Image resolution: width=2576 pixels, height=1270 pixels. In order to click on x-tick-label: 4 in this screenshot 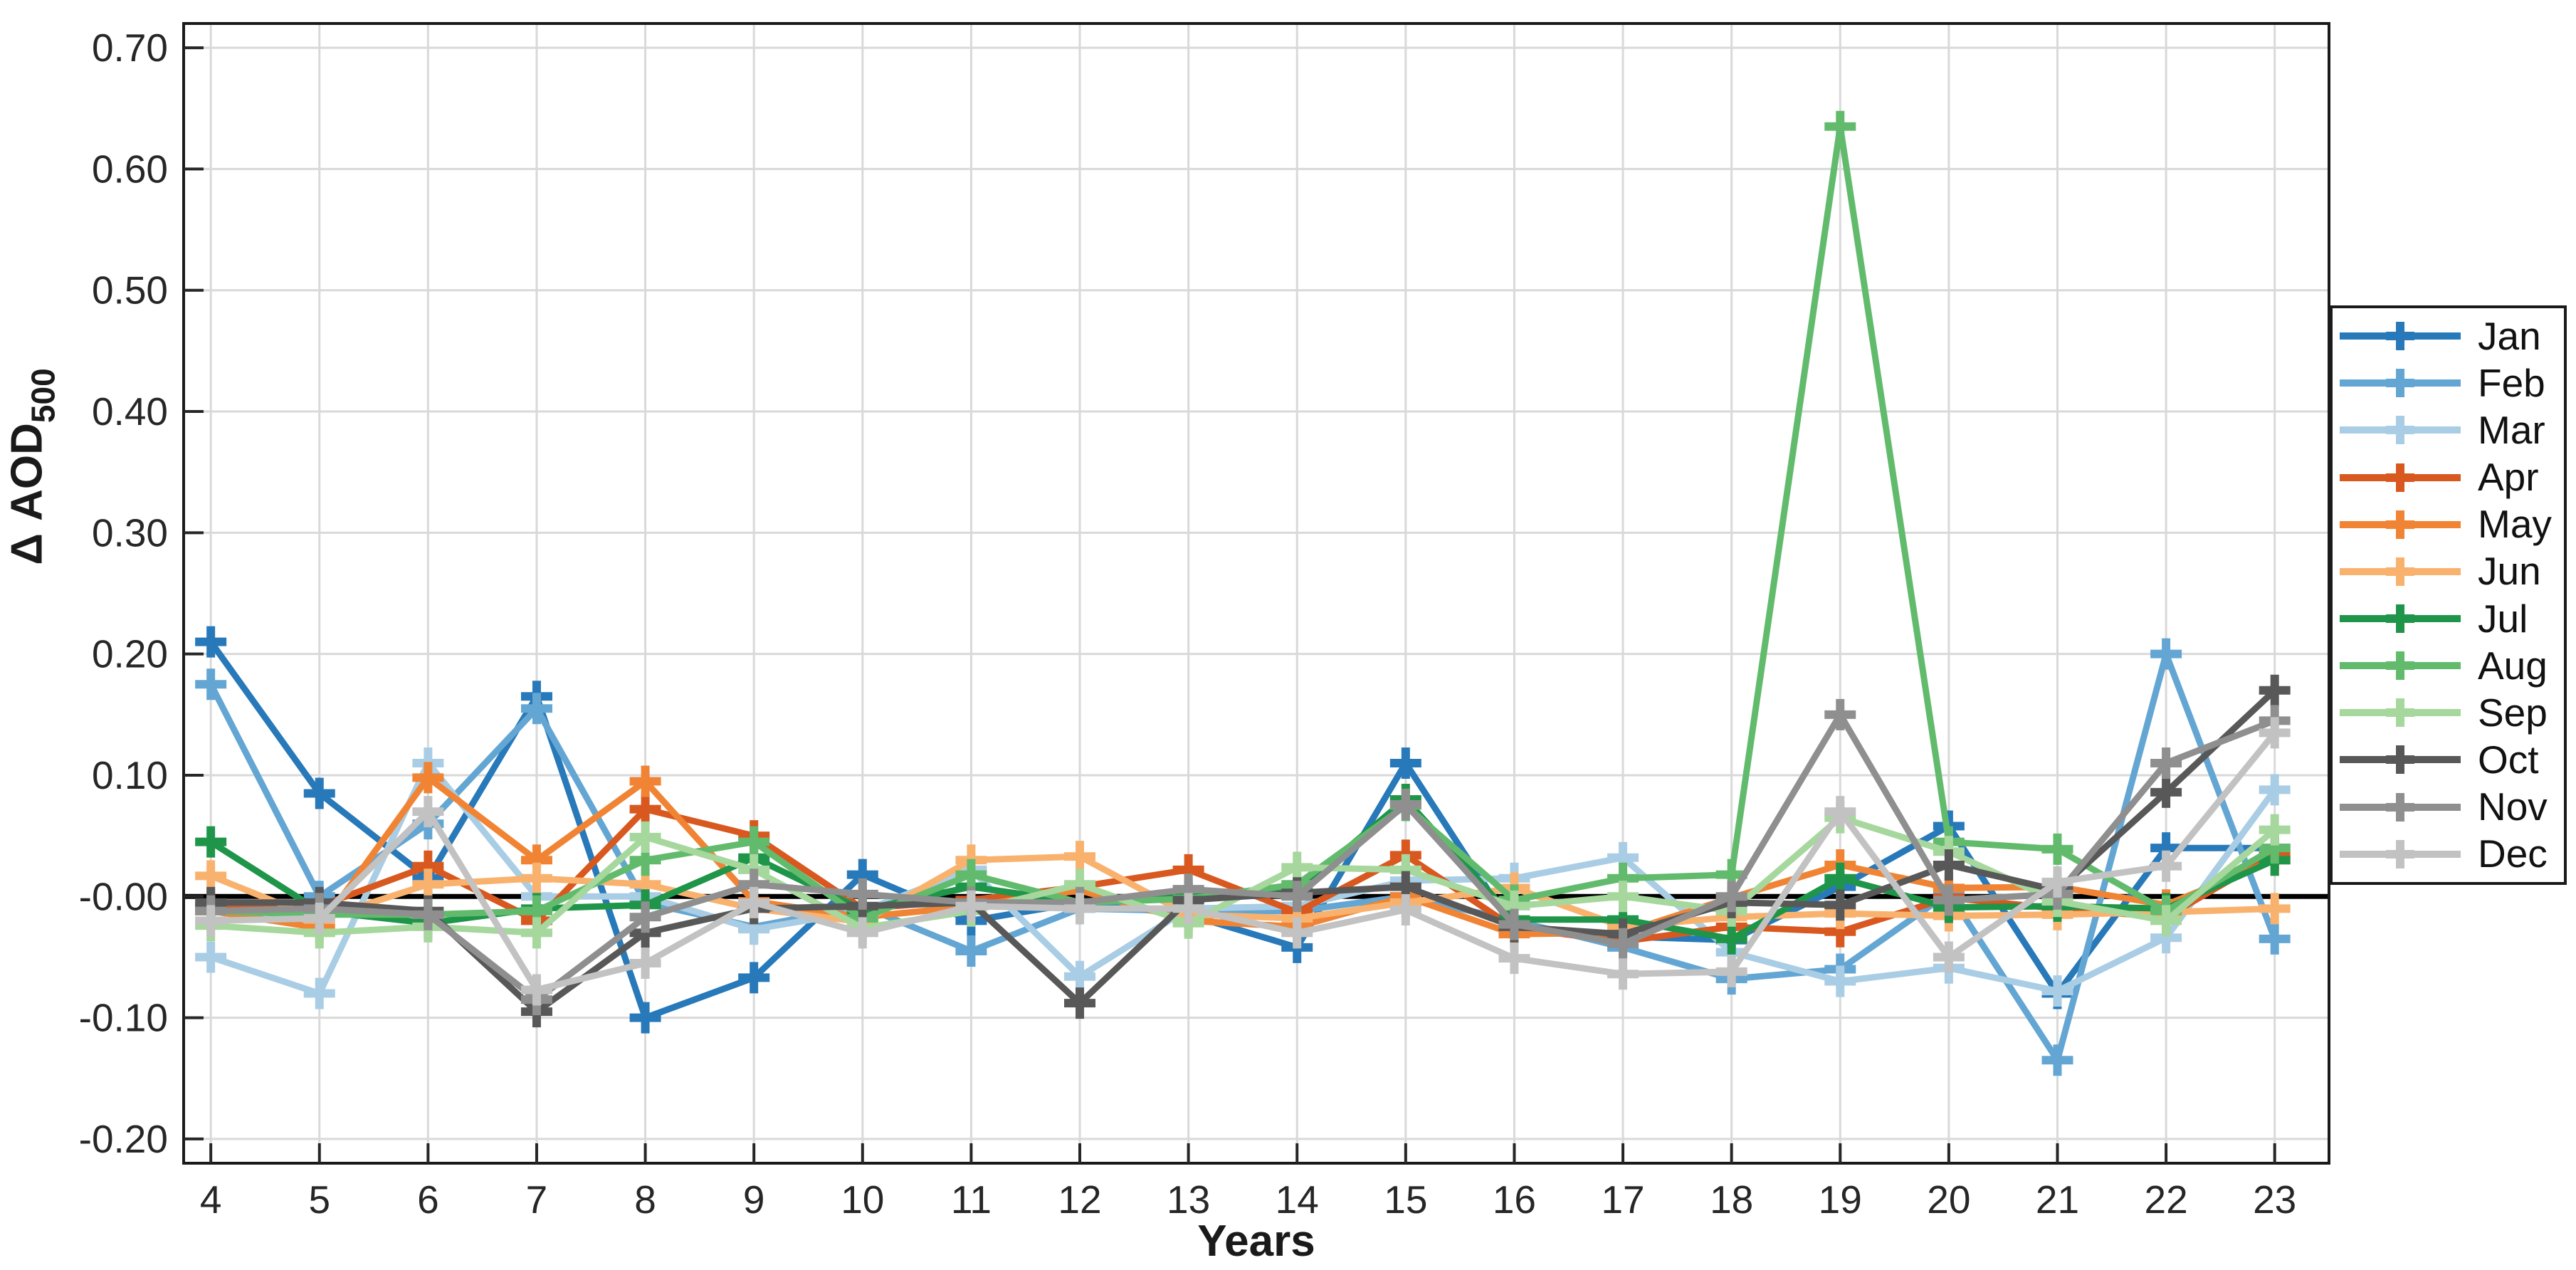, I will do `click(211, 1199)`.